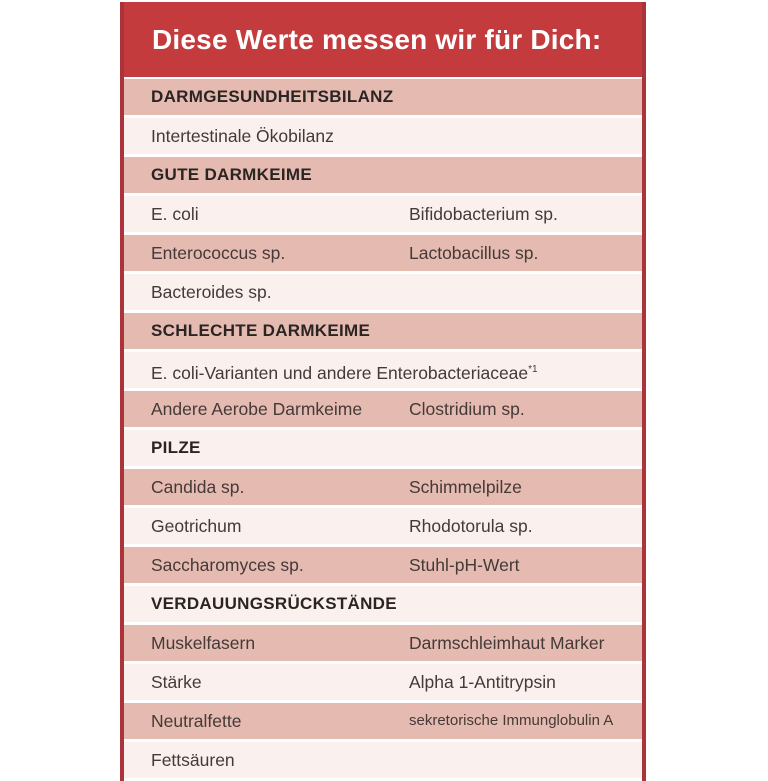 The height and width of the screenshot is (781, 768). What do you see at coordinates (471, 526) in the screenshot?
I see `row-label-col2: Rhodotorula sp.` at bounding box center [471, 526].